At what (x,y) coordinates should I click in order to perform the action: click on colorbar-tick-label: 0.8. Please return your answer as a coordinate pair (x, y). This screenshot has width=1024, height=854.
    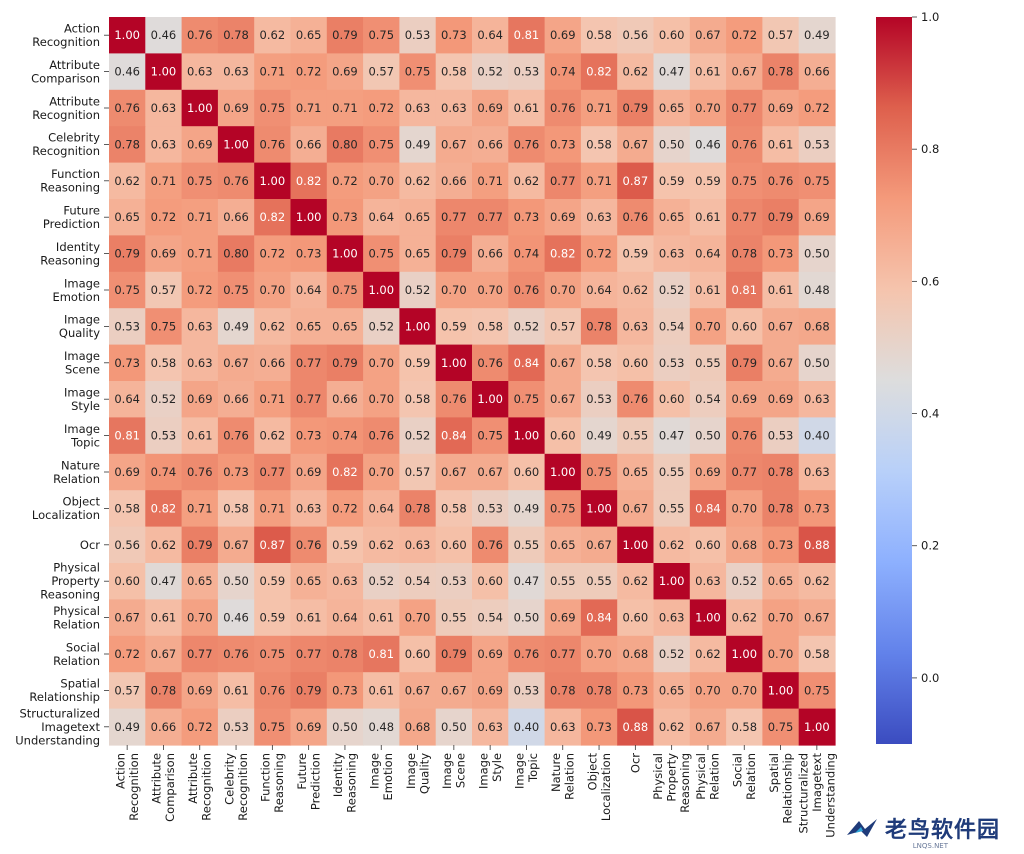
    Looking at the image, I should click on (930, 149).